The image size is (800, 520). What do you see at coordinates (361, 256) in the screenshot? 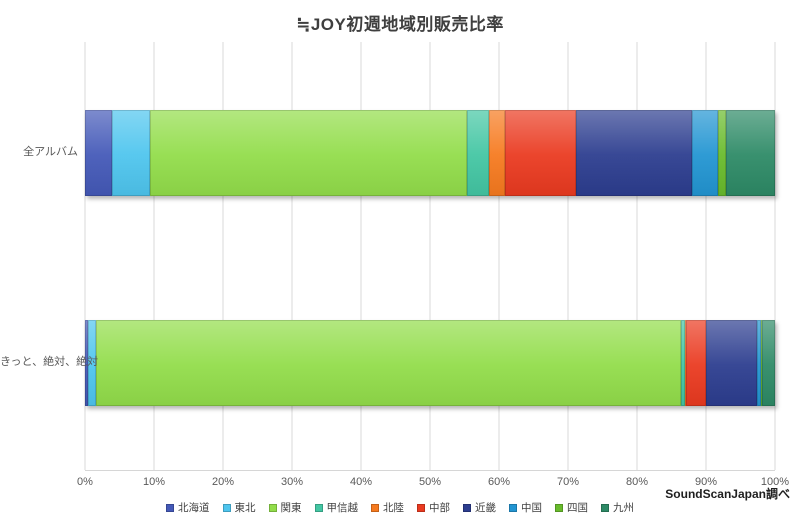
I see `gridline-40%` at bounding box center [361, 256].